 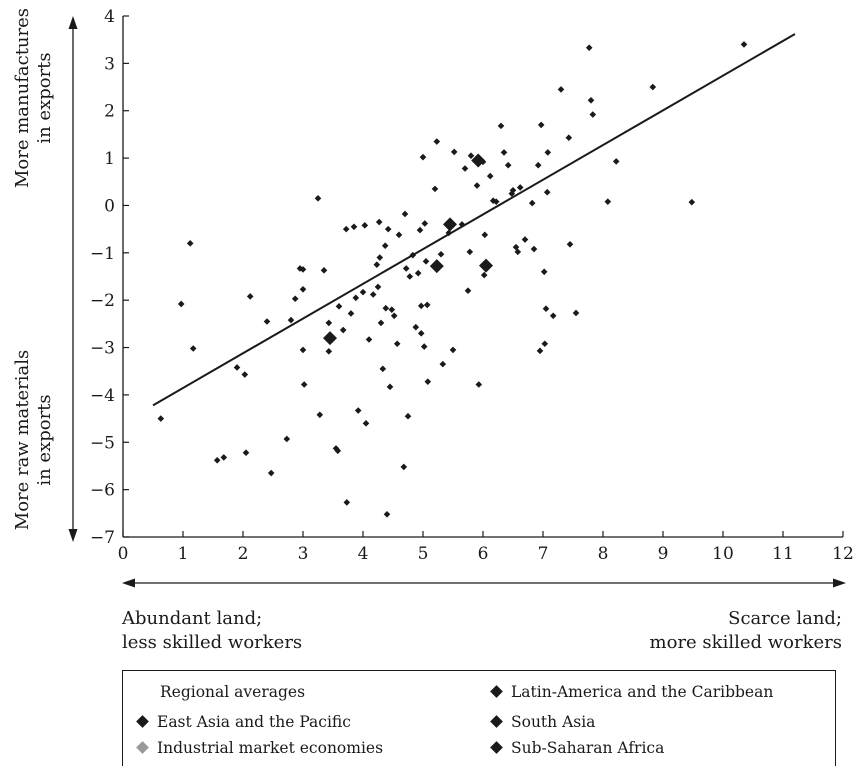 I want to click on x-axis-right-label: Scarce land; more skilled workers, so click(x=746, y=631).